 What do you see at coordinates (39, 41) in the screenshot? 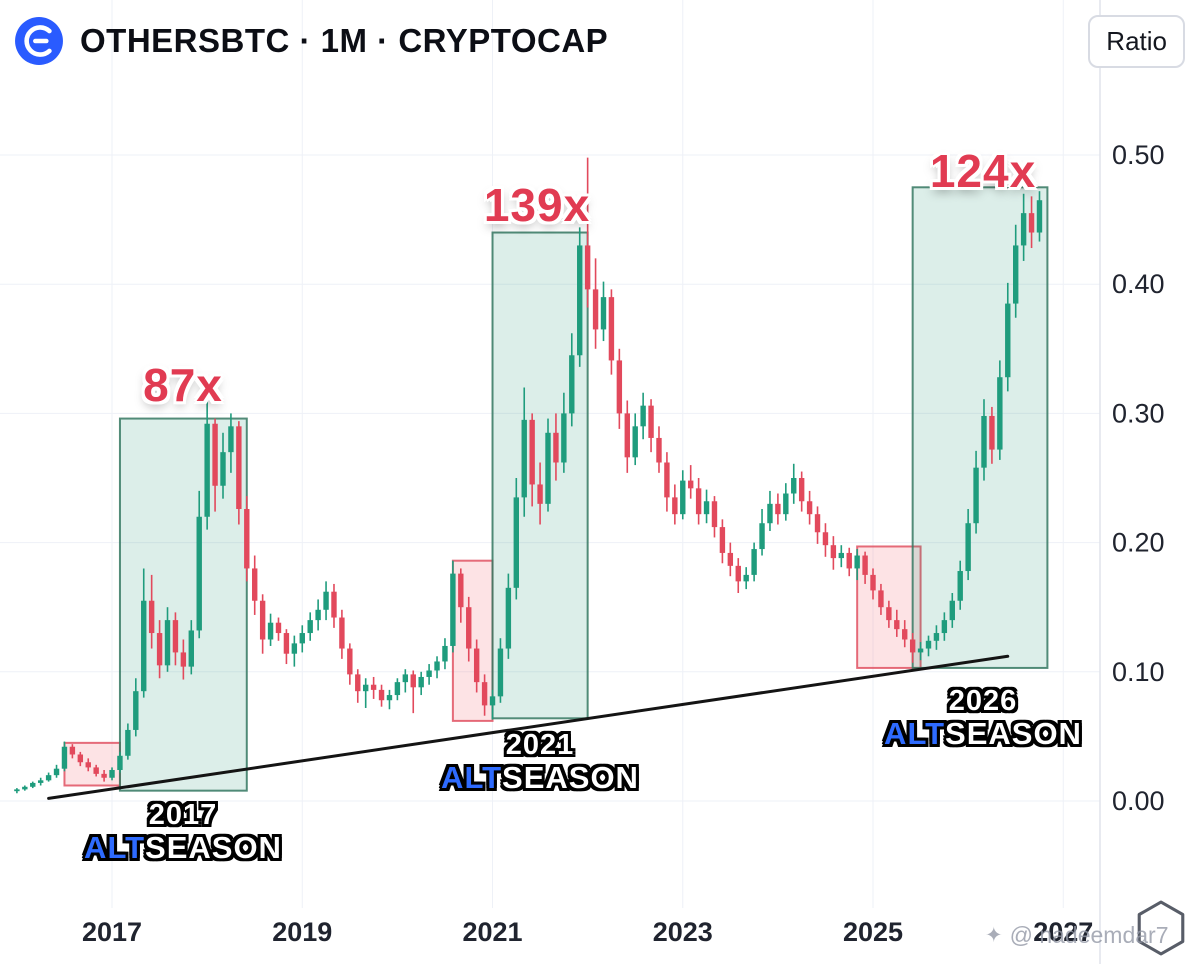
I see `cryptocap-logo-icon` at bounding box center [39, 41].